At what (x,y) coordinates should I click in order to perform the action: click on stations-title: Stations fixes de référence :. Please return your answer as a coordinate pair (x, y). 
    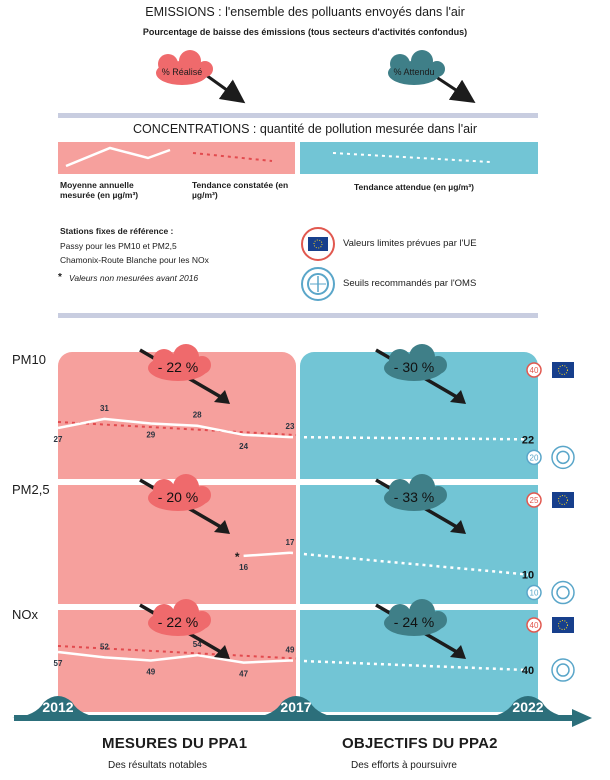
    Looking at the image, I should click on (117, 231).